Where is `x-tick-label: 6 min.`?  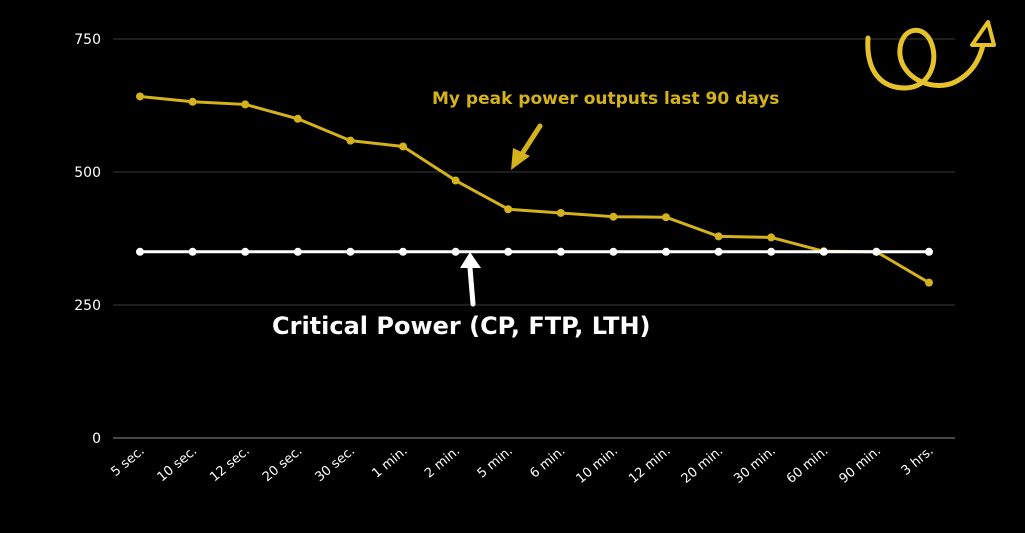
x-tick-label: 6 min. is located at coordinates (547, 463).